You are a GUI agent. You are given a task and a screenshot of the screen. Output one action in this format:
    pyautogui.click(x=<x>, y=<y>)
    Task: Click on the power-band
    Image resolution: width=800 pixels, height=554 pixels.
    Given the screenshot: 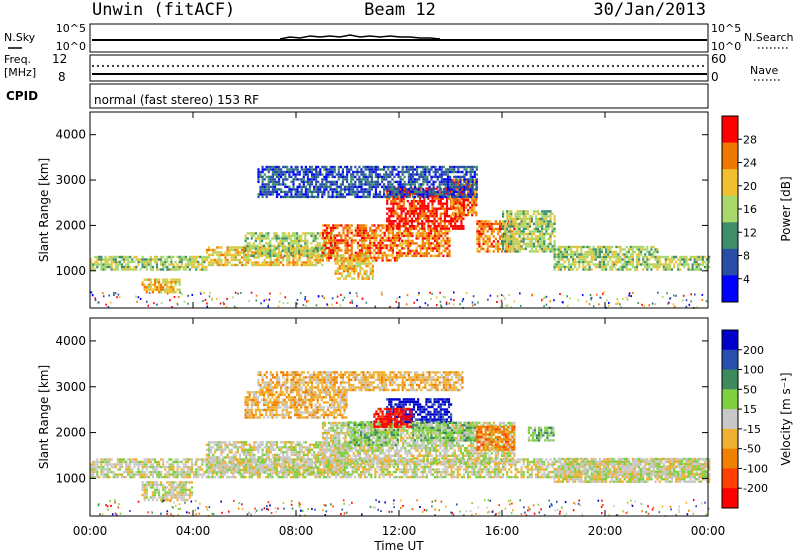 What is the action you would take?
    pyautogui.click(x=161, y=286)
    